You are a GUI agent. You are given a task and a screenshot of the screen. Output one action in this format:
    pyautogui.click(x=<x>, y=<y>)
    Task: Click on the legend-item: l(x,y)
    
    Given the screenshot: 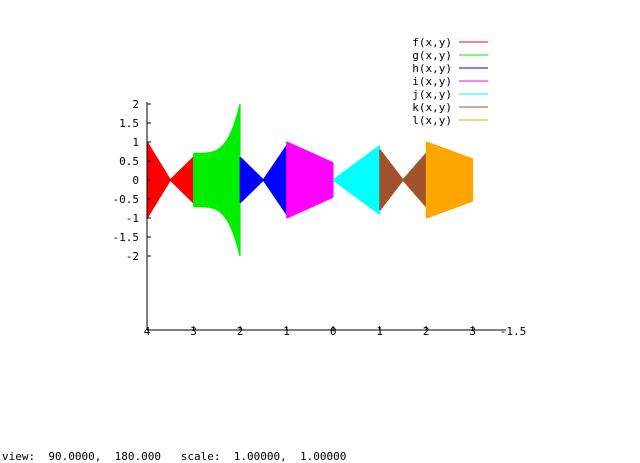 What is the action you would take?
    pyautogui.click(x=450, y=120)
    